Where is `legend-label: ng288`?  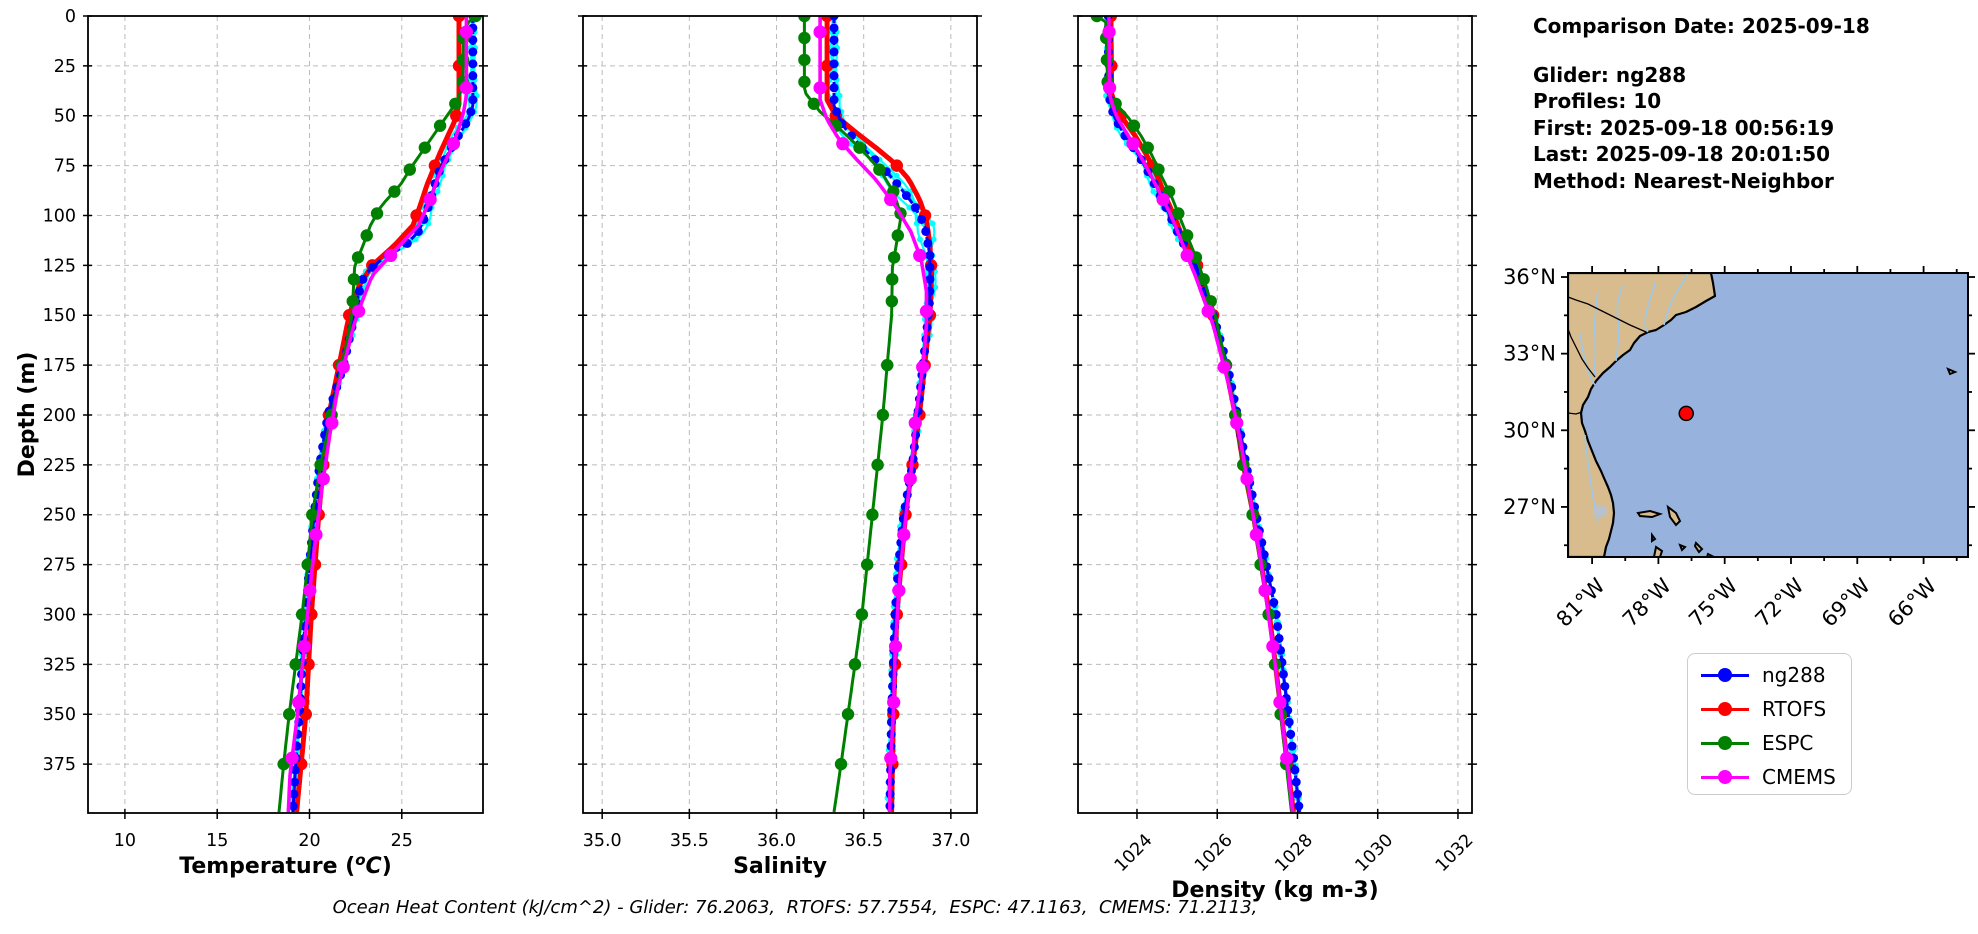 legend-label: ng288 is located at coordinates (1794, 675).